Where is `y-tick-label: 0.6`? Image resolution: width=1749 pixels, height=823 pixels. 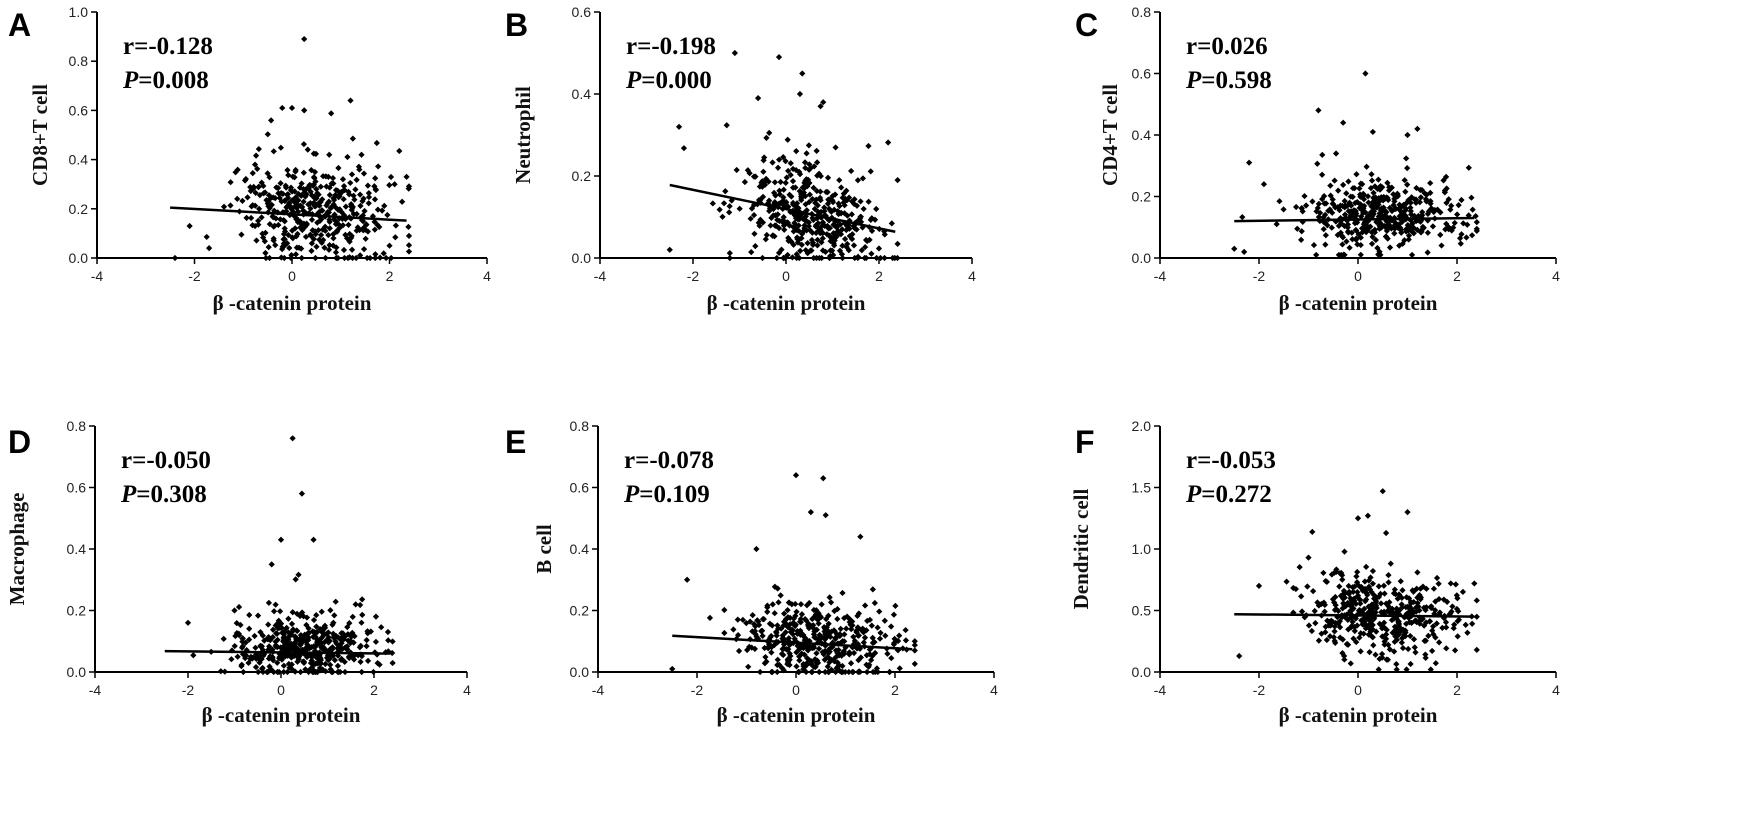
y-tick-label: 0.6 is located at coordinates (582, 12).